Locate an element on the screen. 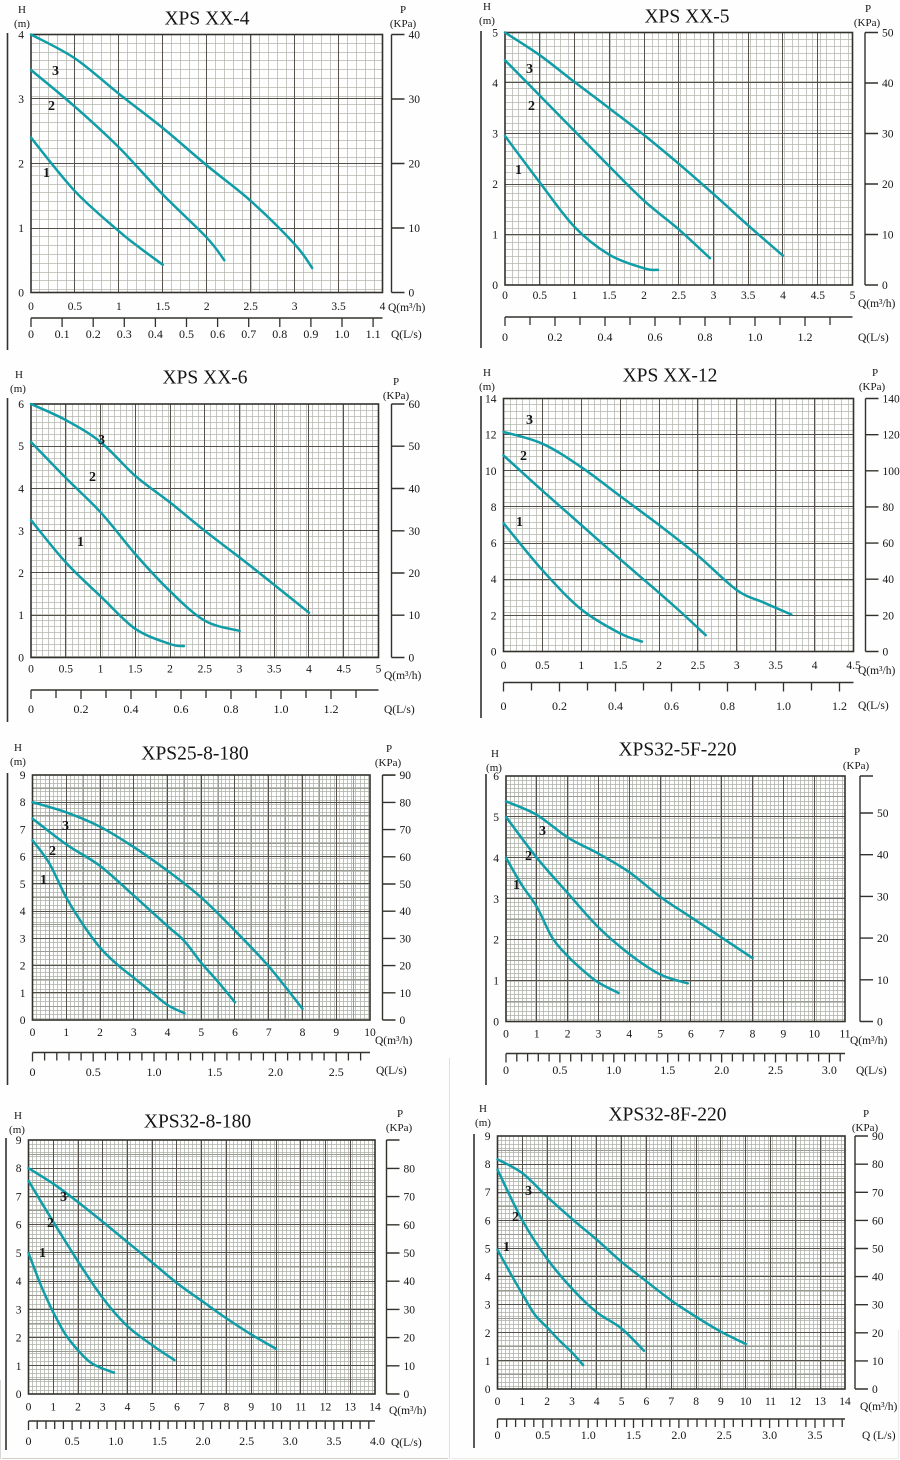  svg-text: Q(L/s) is located at coordinates (873, 706).